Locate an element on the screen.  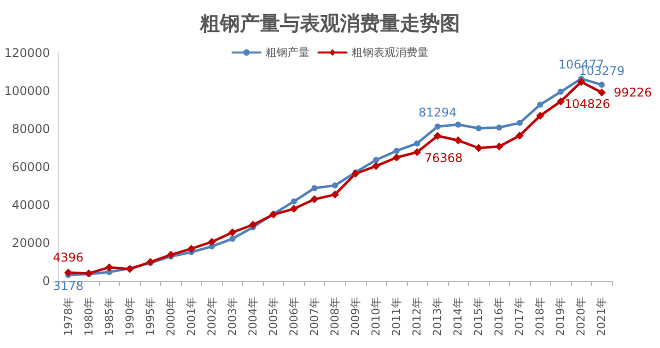
y-tick-label: 120000 is located at coordinates (27, 53).